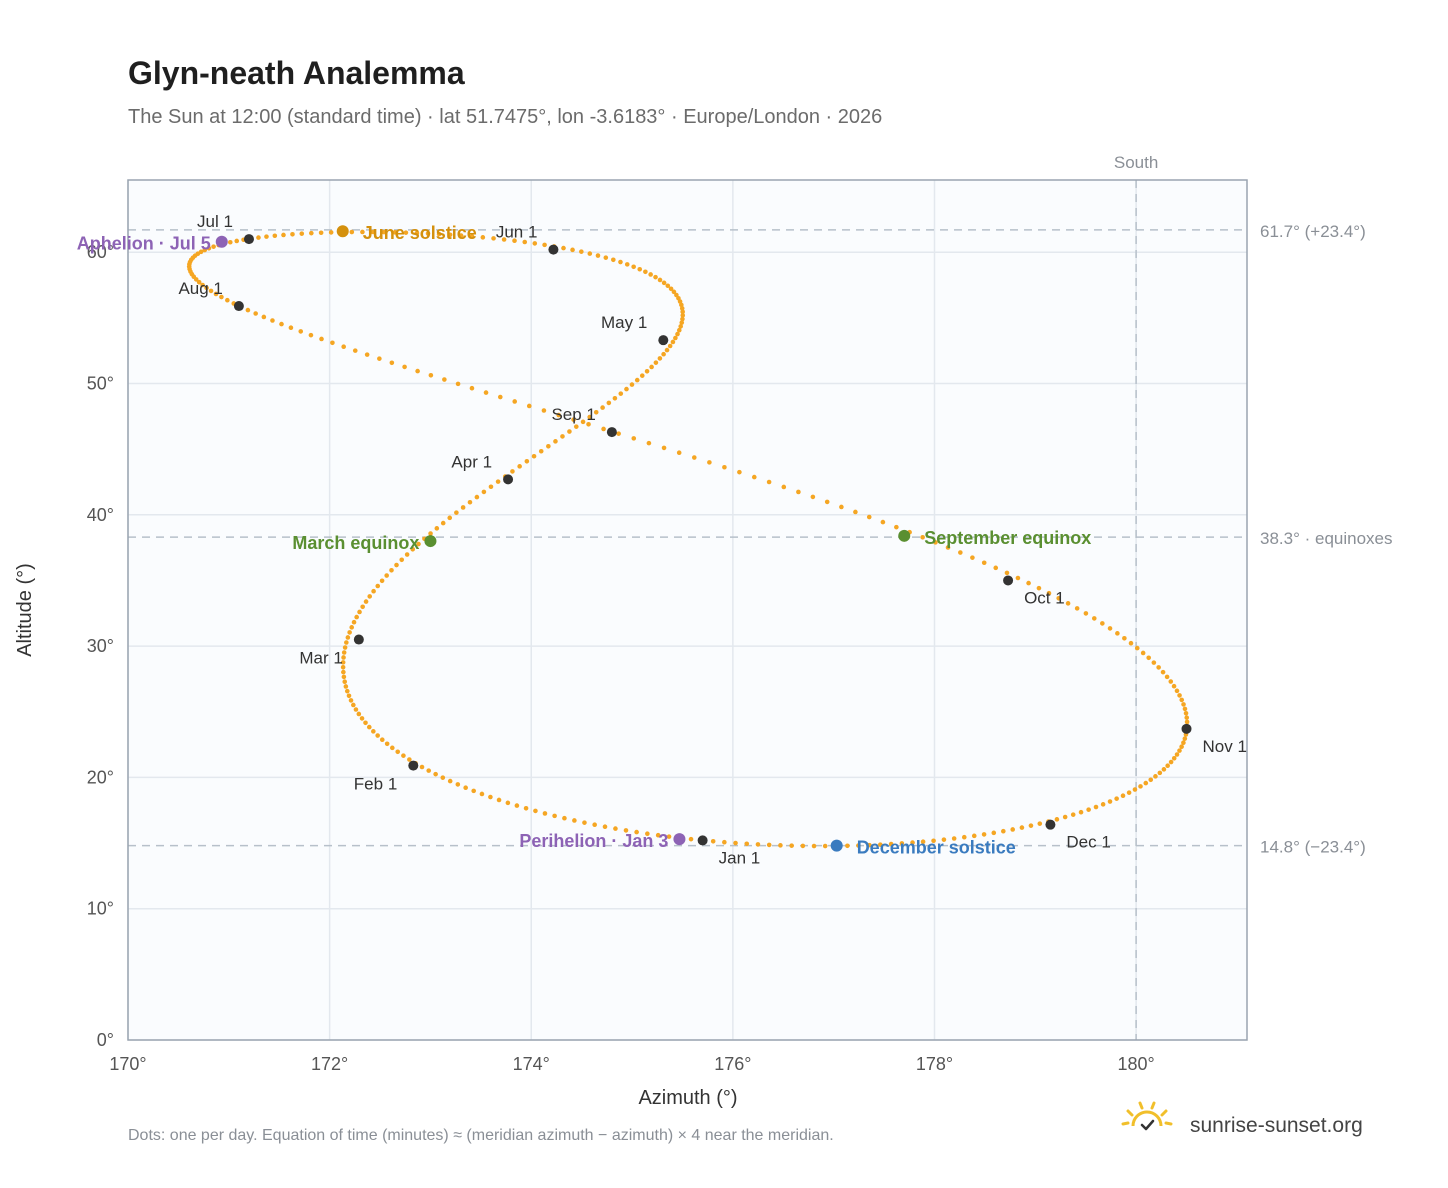 The image size is (1448, 1188). Describe the element at coordinates (320, 658) in the screenshot. I see `month-label: Mar 1` at that location.